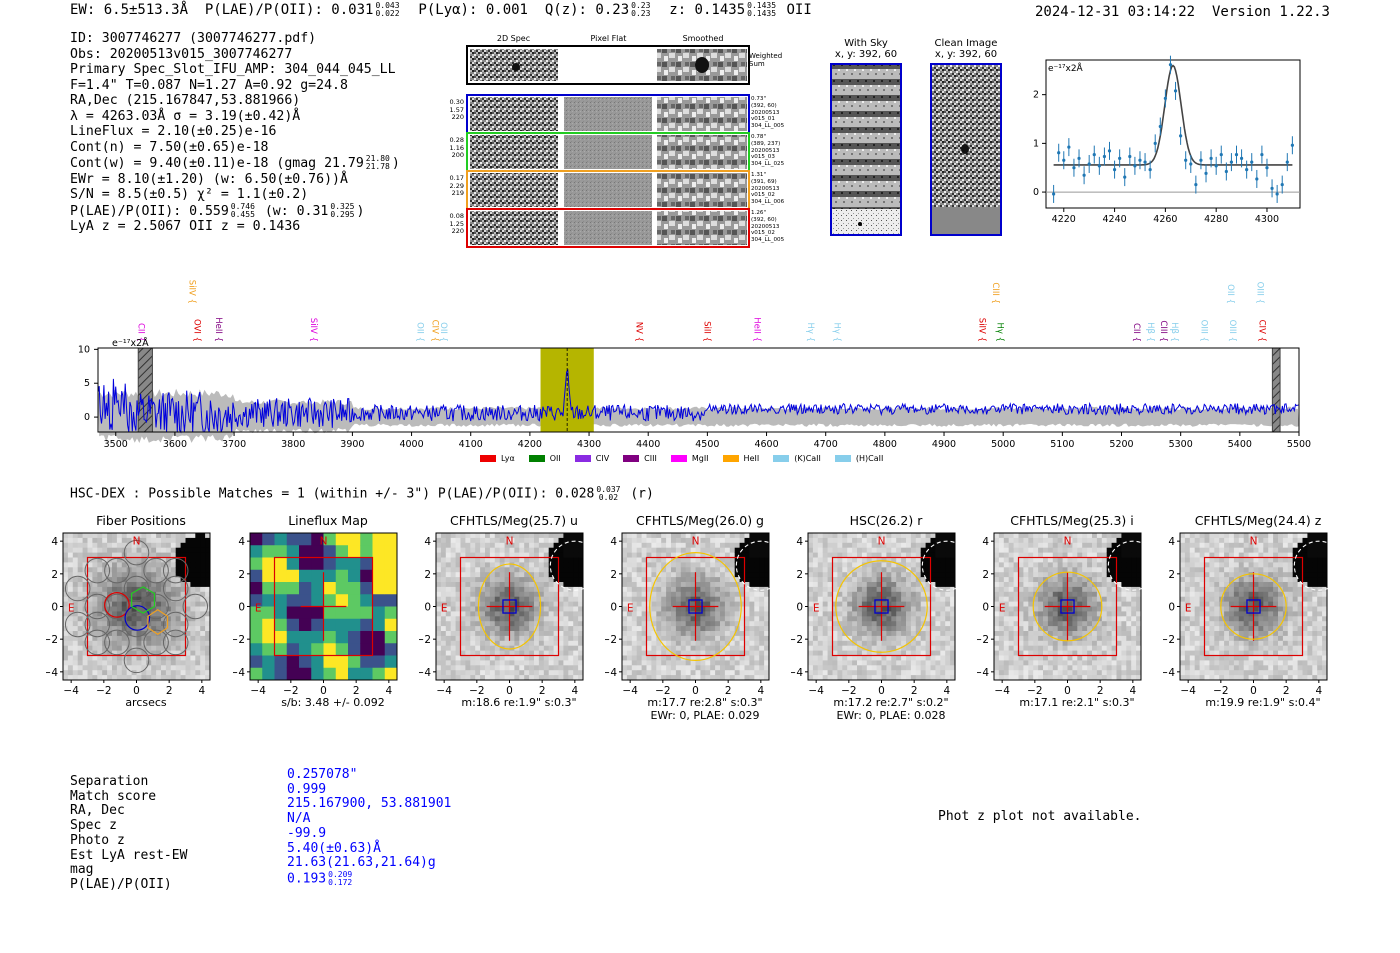 The height and width of the screenshot is (953, 1400). Describe the element at coordinates (387, 13) in the screenshot. I see `plae-lo: 0.022` at that location.